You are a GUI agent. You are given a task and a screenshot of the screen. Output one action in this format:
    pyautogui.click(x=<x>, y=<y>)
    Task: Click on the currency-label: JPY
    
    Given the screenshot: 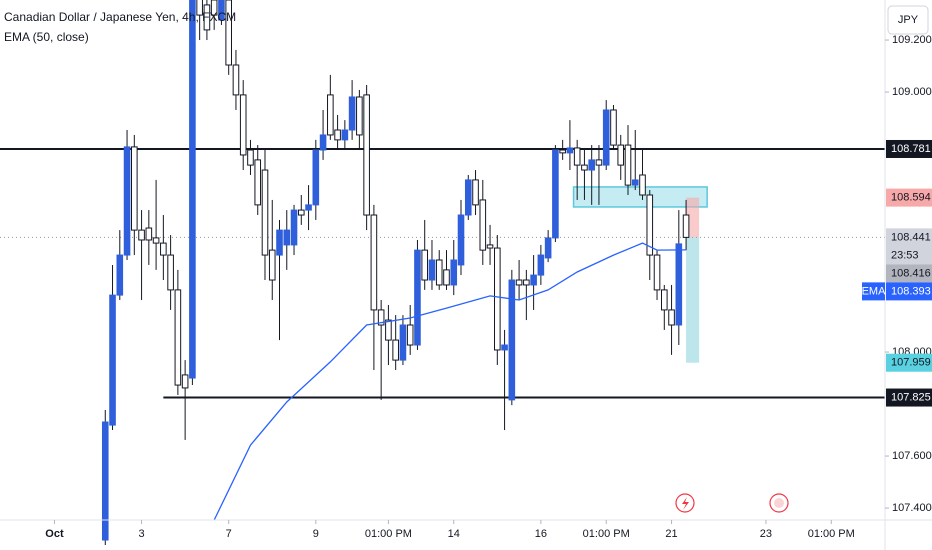 What is the action you would take?
    pyautogui.click(x=908, y=20)
    